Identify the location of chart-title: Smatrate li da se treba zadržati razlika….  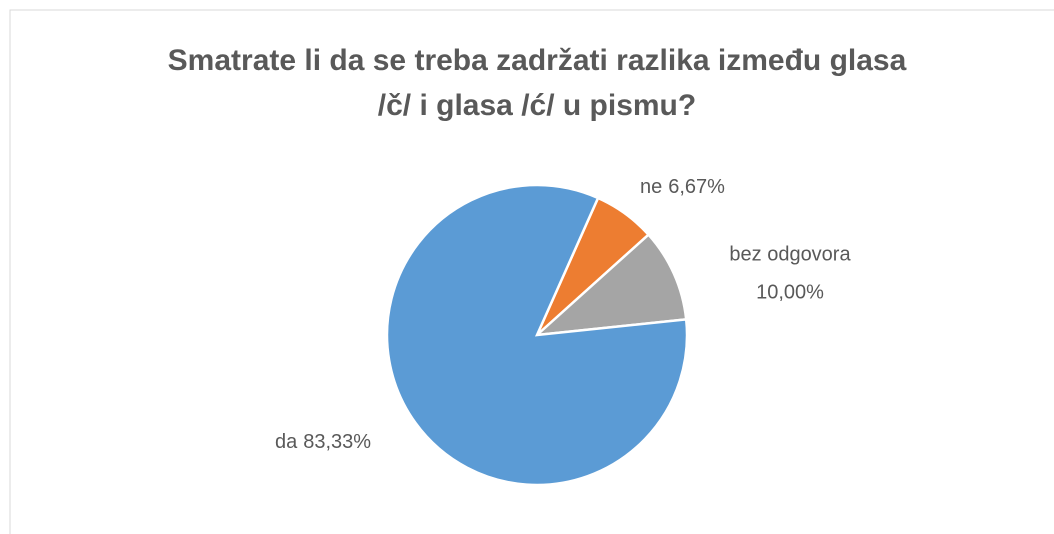
(537, 60).